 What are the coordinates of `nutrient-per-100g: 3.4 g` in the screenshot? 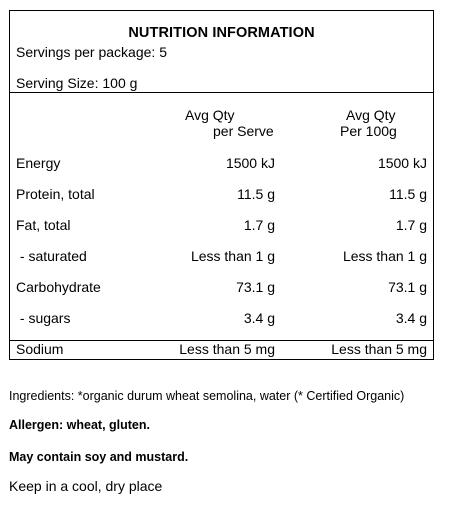 It's located at (411, 318).